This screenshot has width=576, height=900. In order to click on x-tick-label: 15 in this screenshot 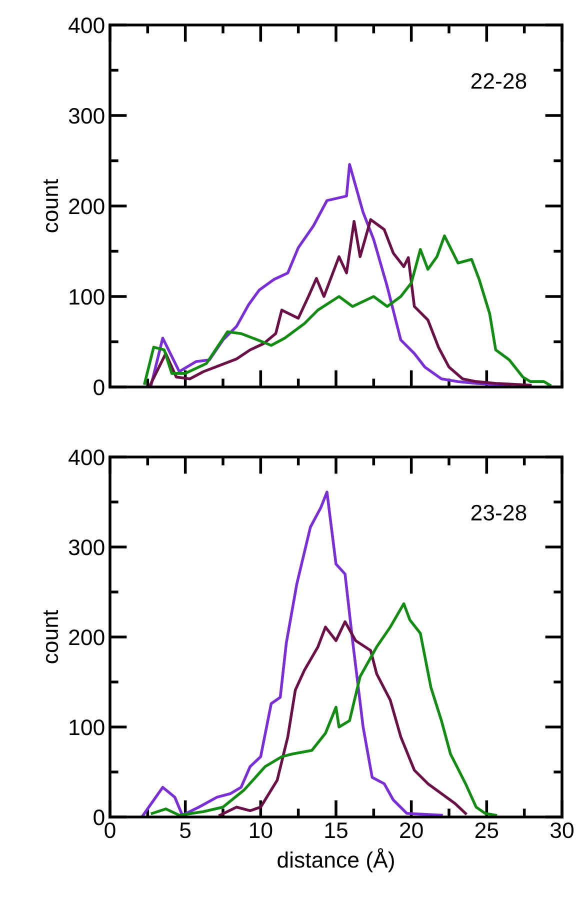, I will do `click(336, 830)`.